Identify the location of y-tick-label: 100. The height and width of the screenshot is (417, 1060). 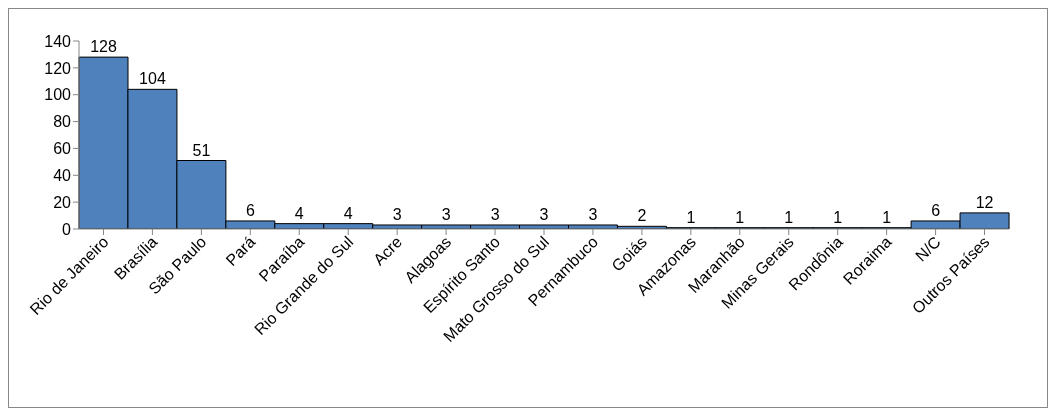
(58, 95).